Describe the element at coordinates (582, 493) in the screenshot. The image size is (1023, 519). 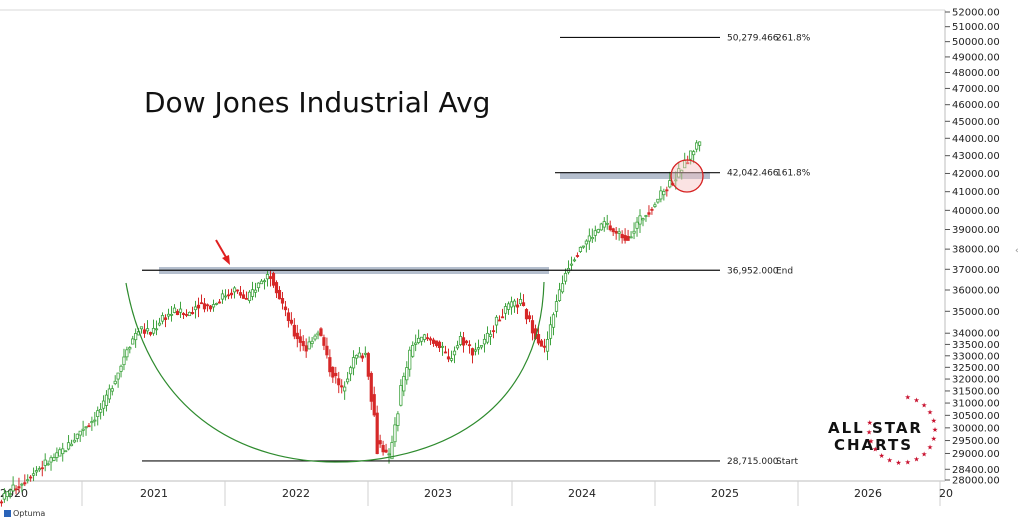
I see `x-year-label: 2024` at that location.